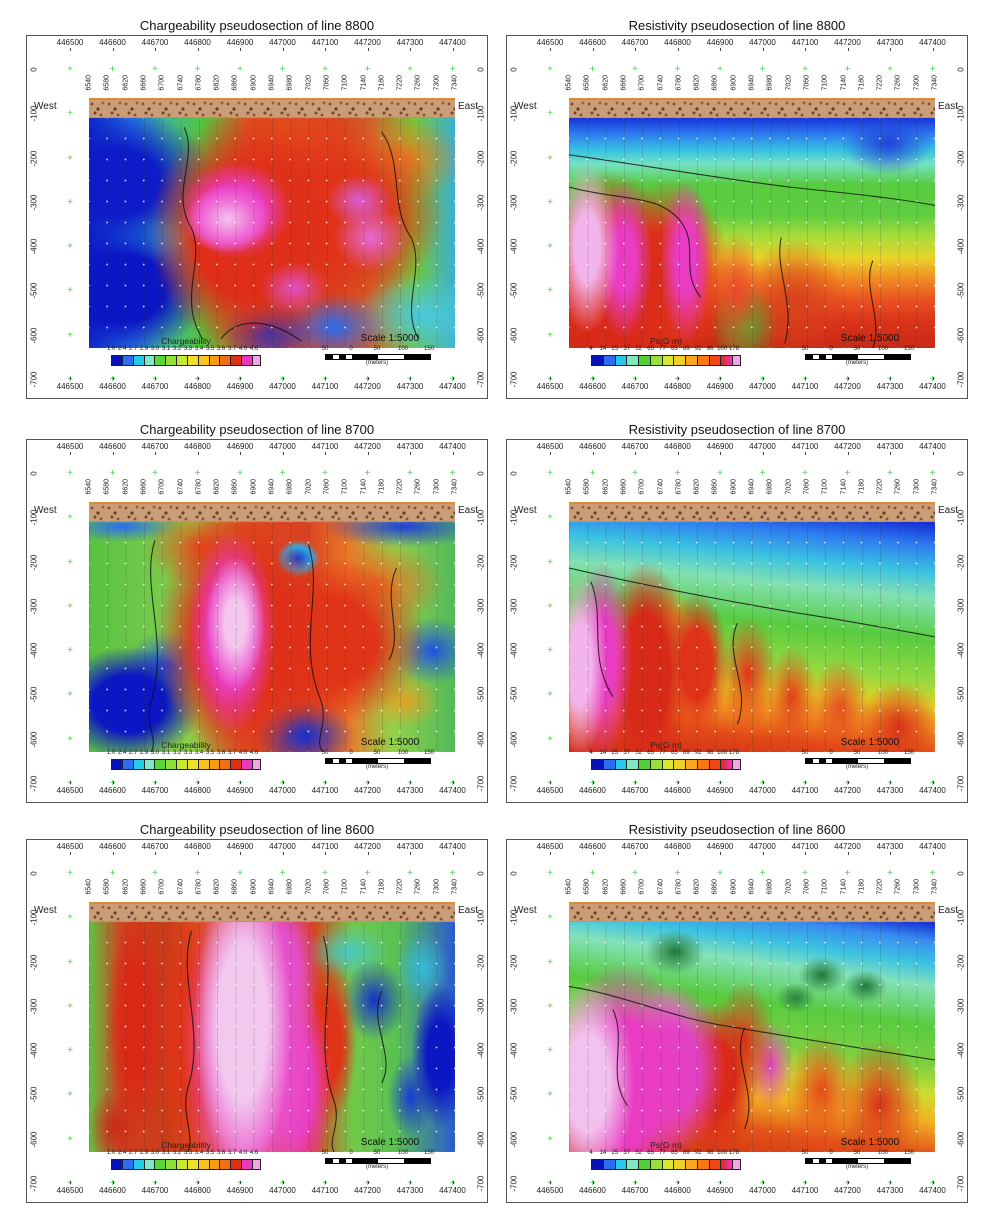  Describe the element at coordinates (668, 757) in the screenshot. I see `colorbar: Ps(Ω·m) 4 14 25 37 52 65 77 85 89 92 96 100 178` at that location.